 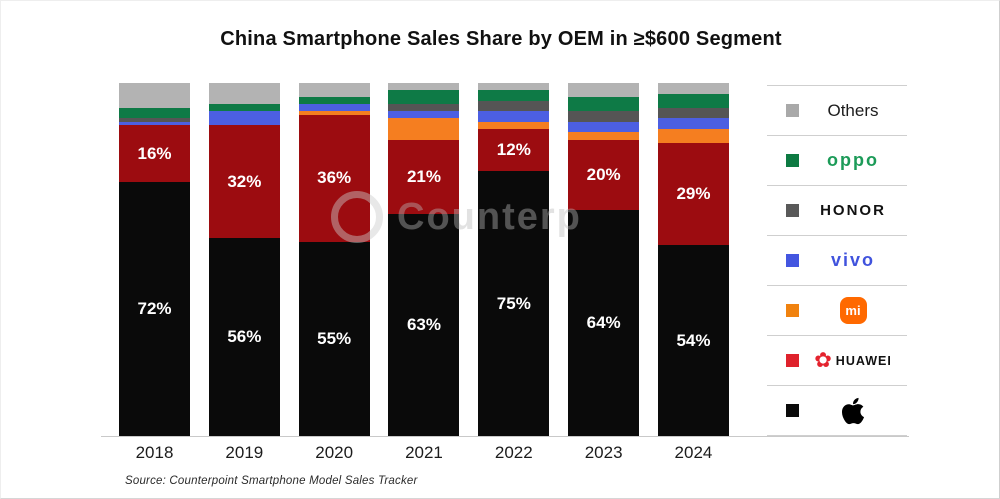 What do you see at coordinates (792, 210) in the screenshot?
I see `honor-swatch` at bounding box center [792, 210].